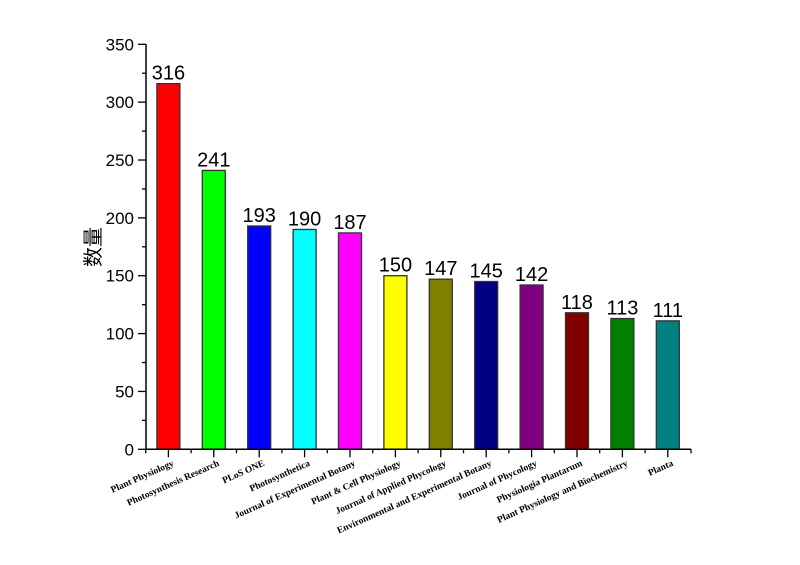 The width and height of the screenshot is (800, 565). Describe the element at coordinates (622, 309) in the screenshot. I see `data-label: 113` at that location.